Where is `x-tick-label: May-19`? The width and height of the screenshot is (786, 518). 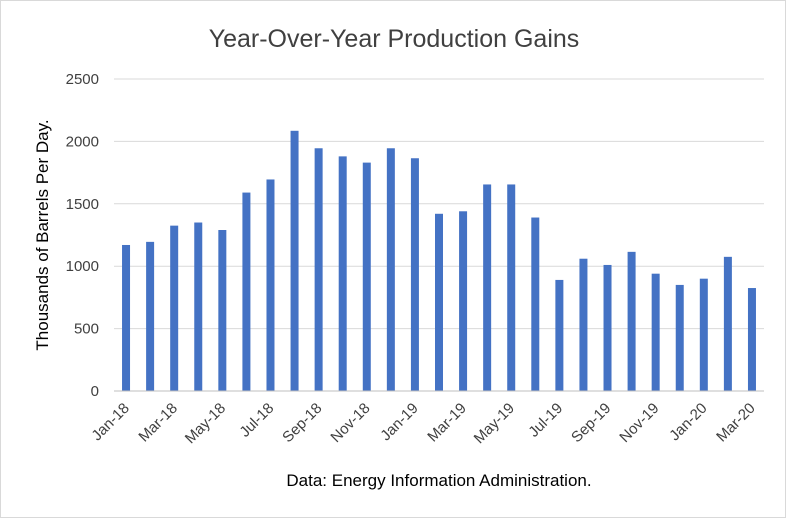
x-tick-label: May-19 is located at coordinates (494, 423).